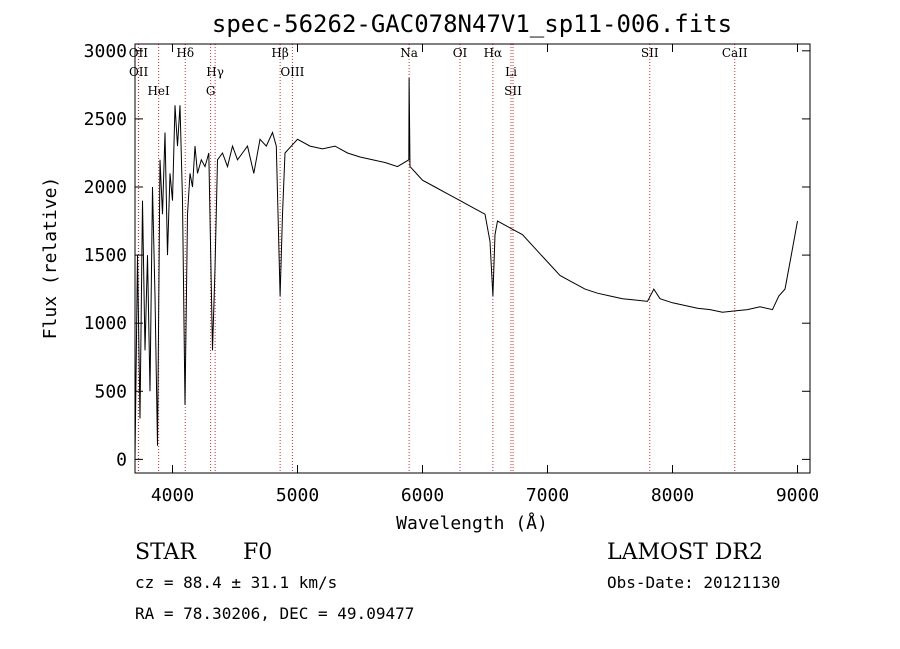 This screenshot has width=900, height=649. I want to click on emission-line-label: Hδ, so click(185, 53).